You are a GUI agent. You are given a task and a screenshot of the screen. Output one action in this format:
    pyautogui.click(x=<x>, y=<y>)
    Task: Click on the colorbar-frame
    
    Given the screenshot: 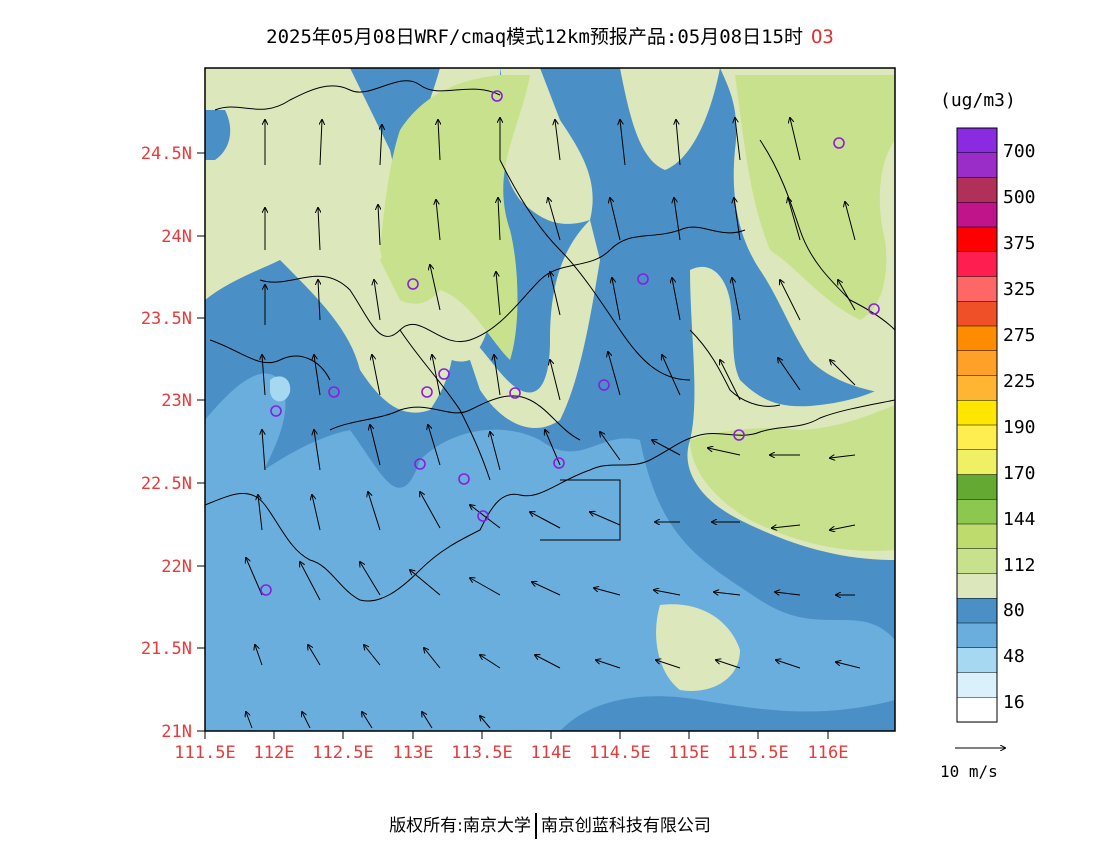 What is the action you would take?
    pyautogui.click(x=977, y=425)
    